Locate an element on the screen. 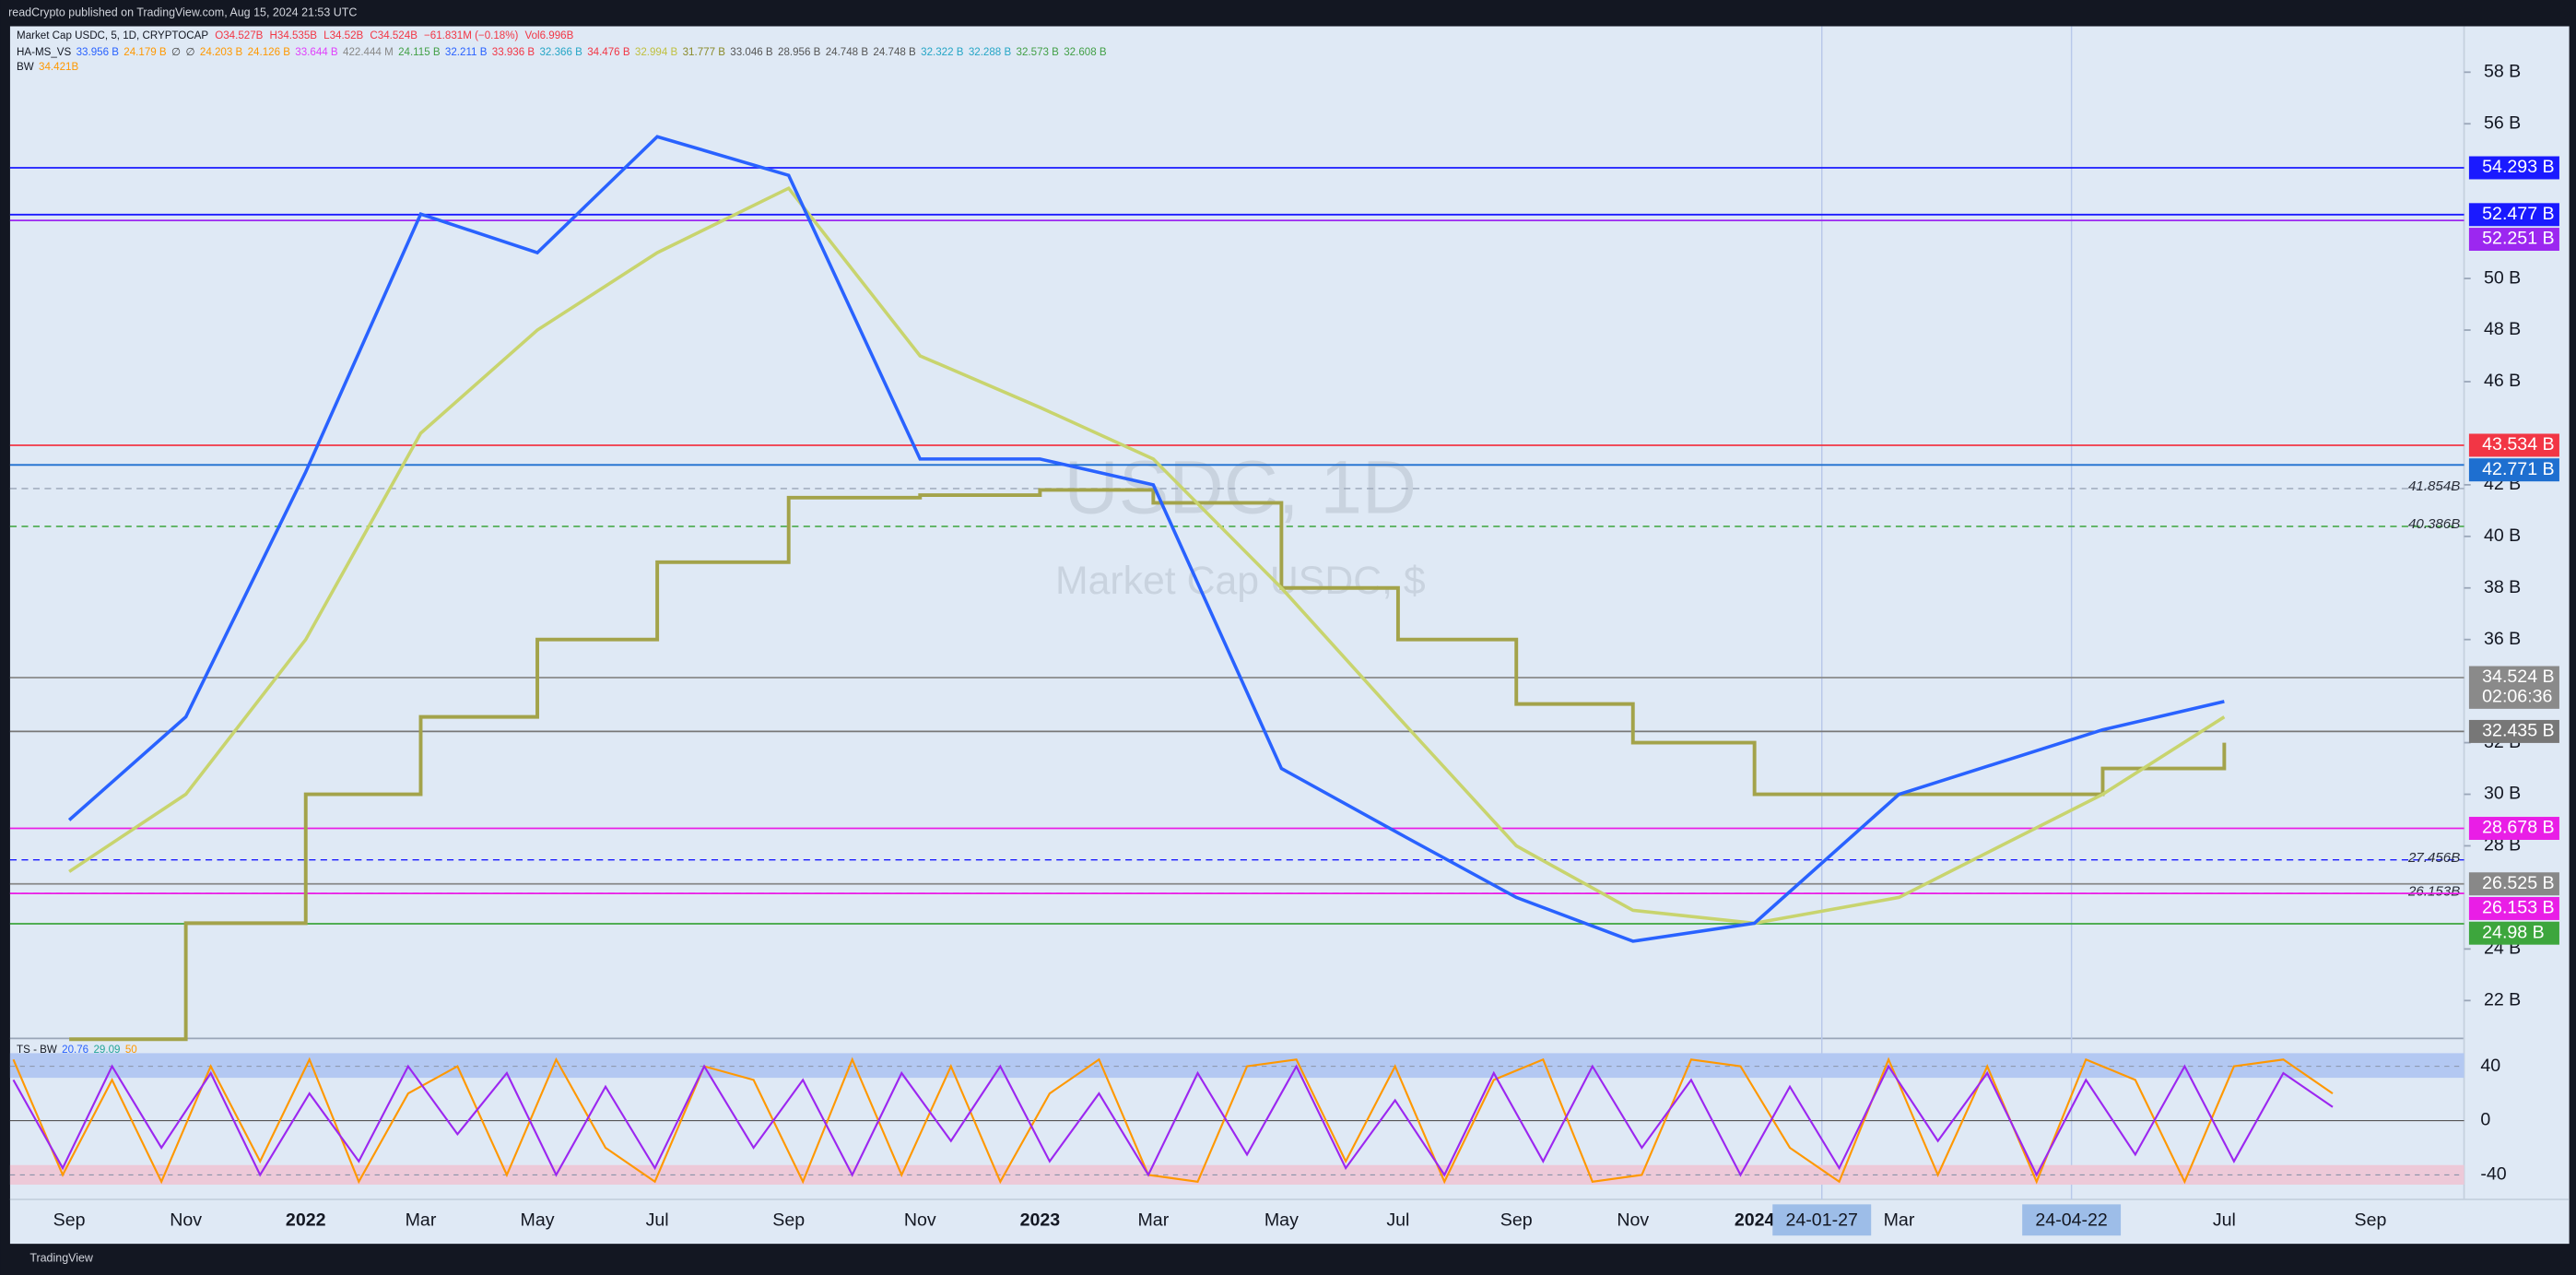 The height and width of the screenshot is (1275, 2576). level-countdown: 02:06:36 is located at coordinates (2517, 697).